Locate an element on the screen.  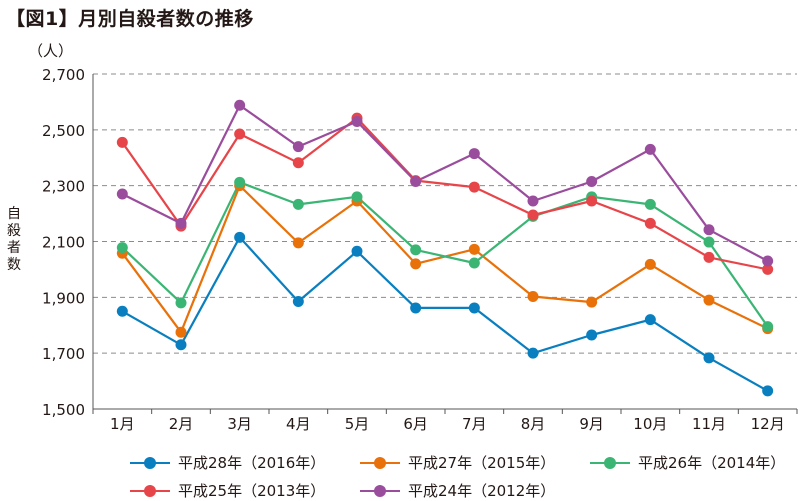
data-point-s4-m11 is located at coordinates (709, 257).